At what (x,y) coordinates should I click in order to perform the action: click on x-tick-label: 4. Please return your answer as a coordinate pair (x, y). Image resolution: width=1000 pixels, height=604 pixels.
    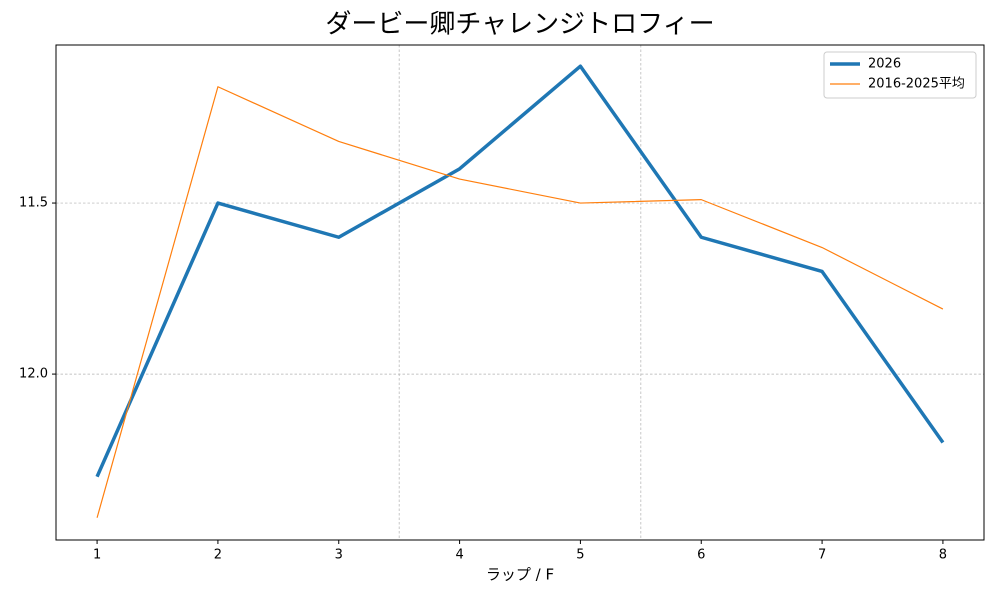
    Looking at the image, I should click on (459, 555).